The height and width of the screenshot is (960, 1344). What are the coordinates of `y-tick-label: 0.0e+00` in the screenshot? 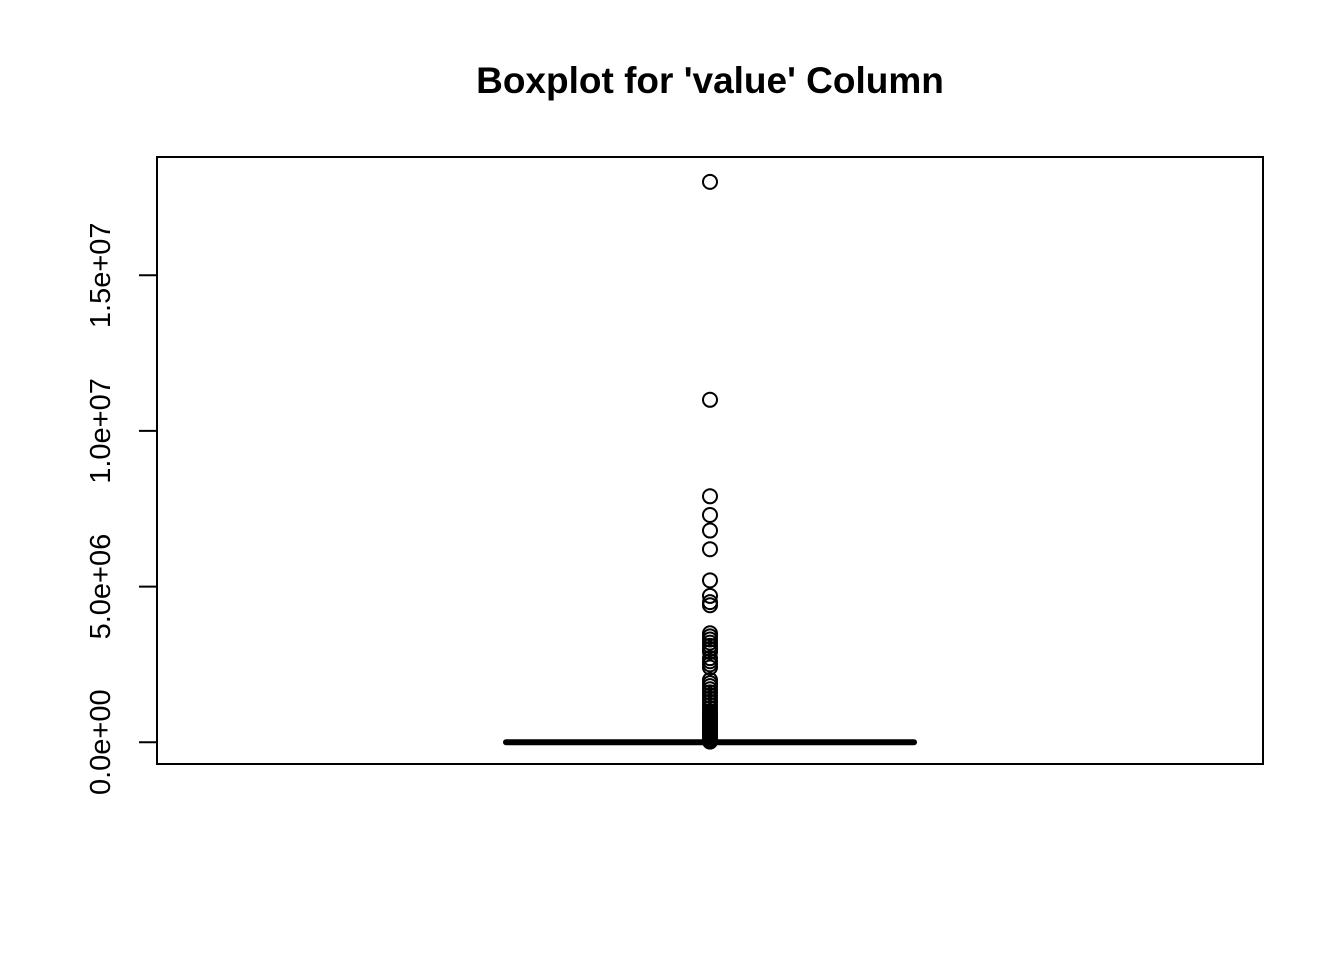 It's located at (101, 742).